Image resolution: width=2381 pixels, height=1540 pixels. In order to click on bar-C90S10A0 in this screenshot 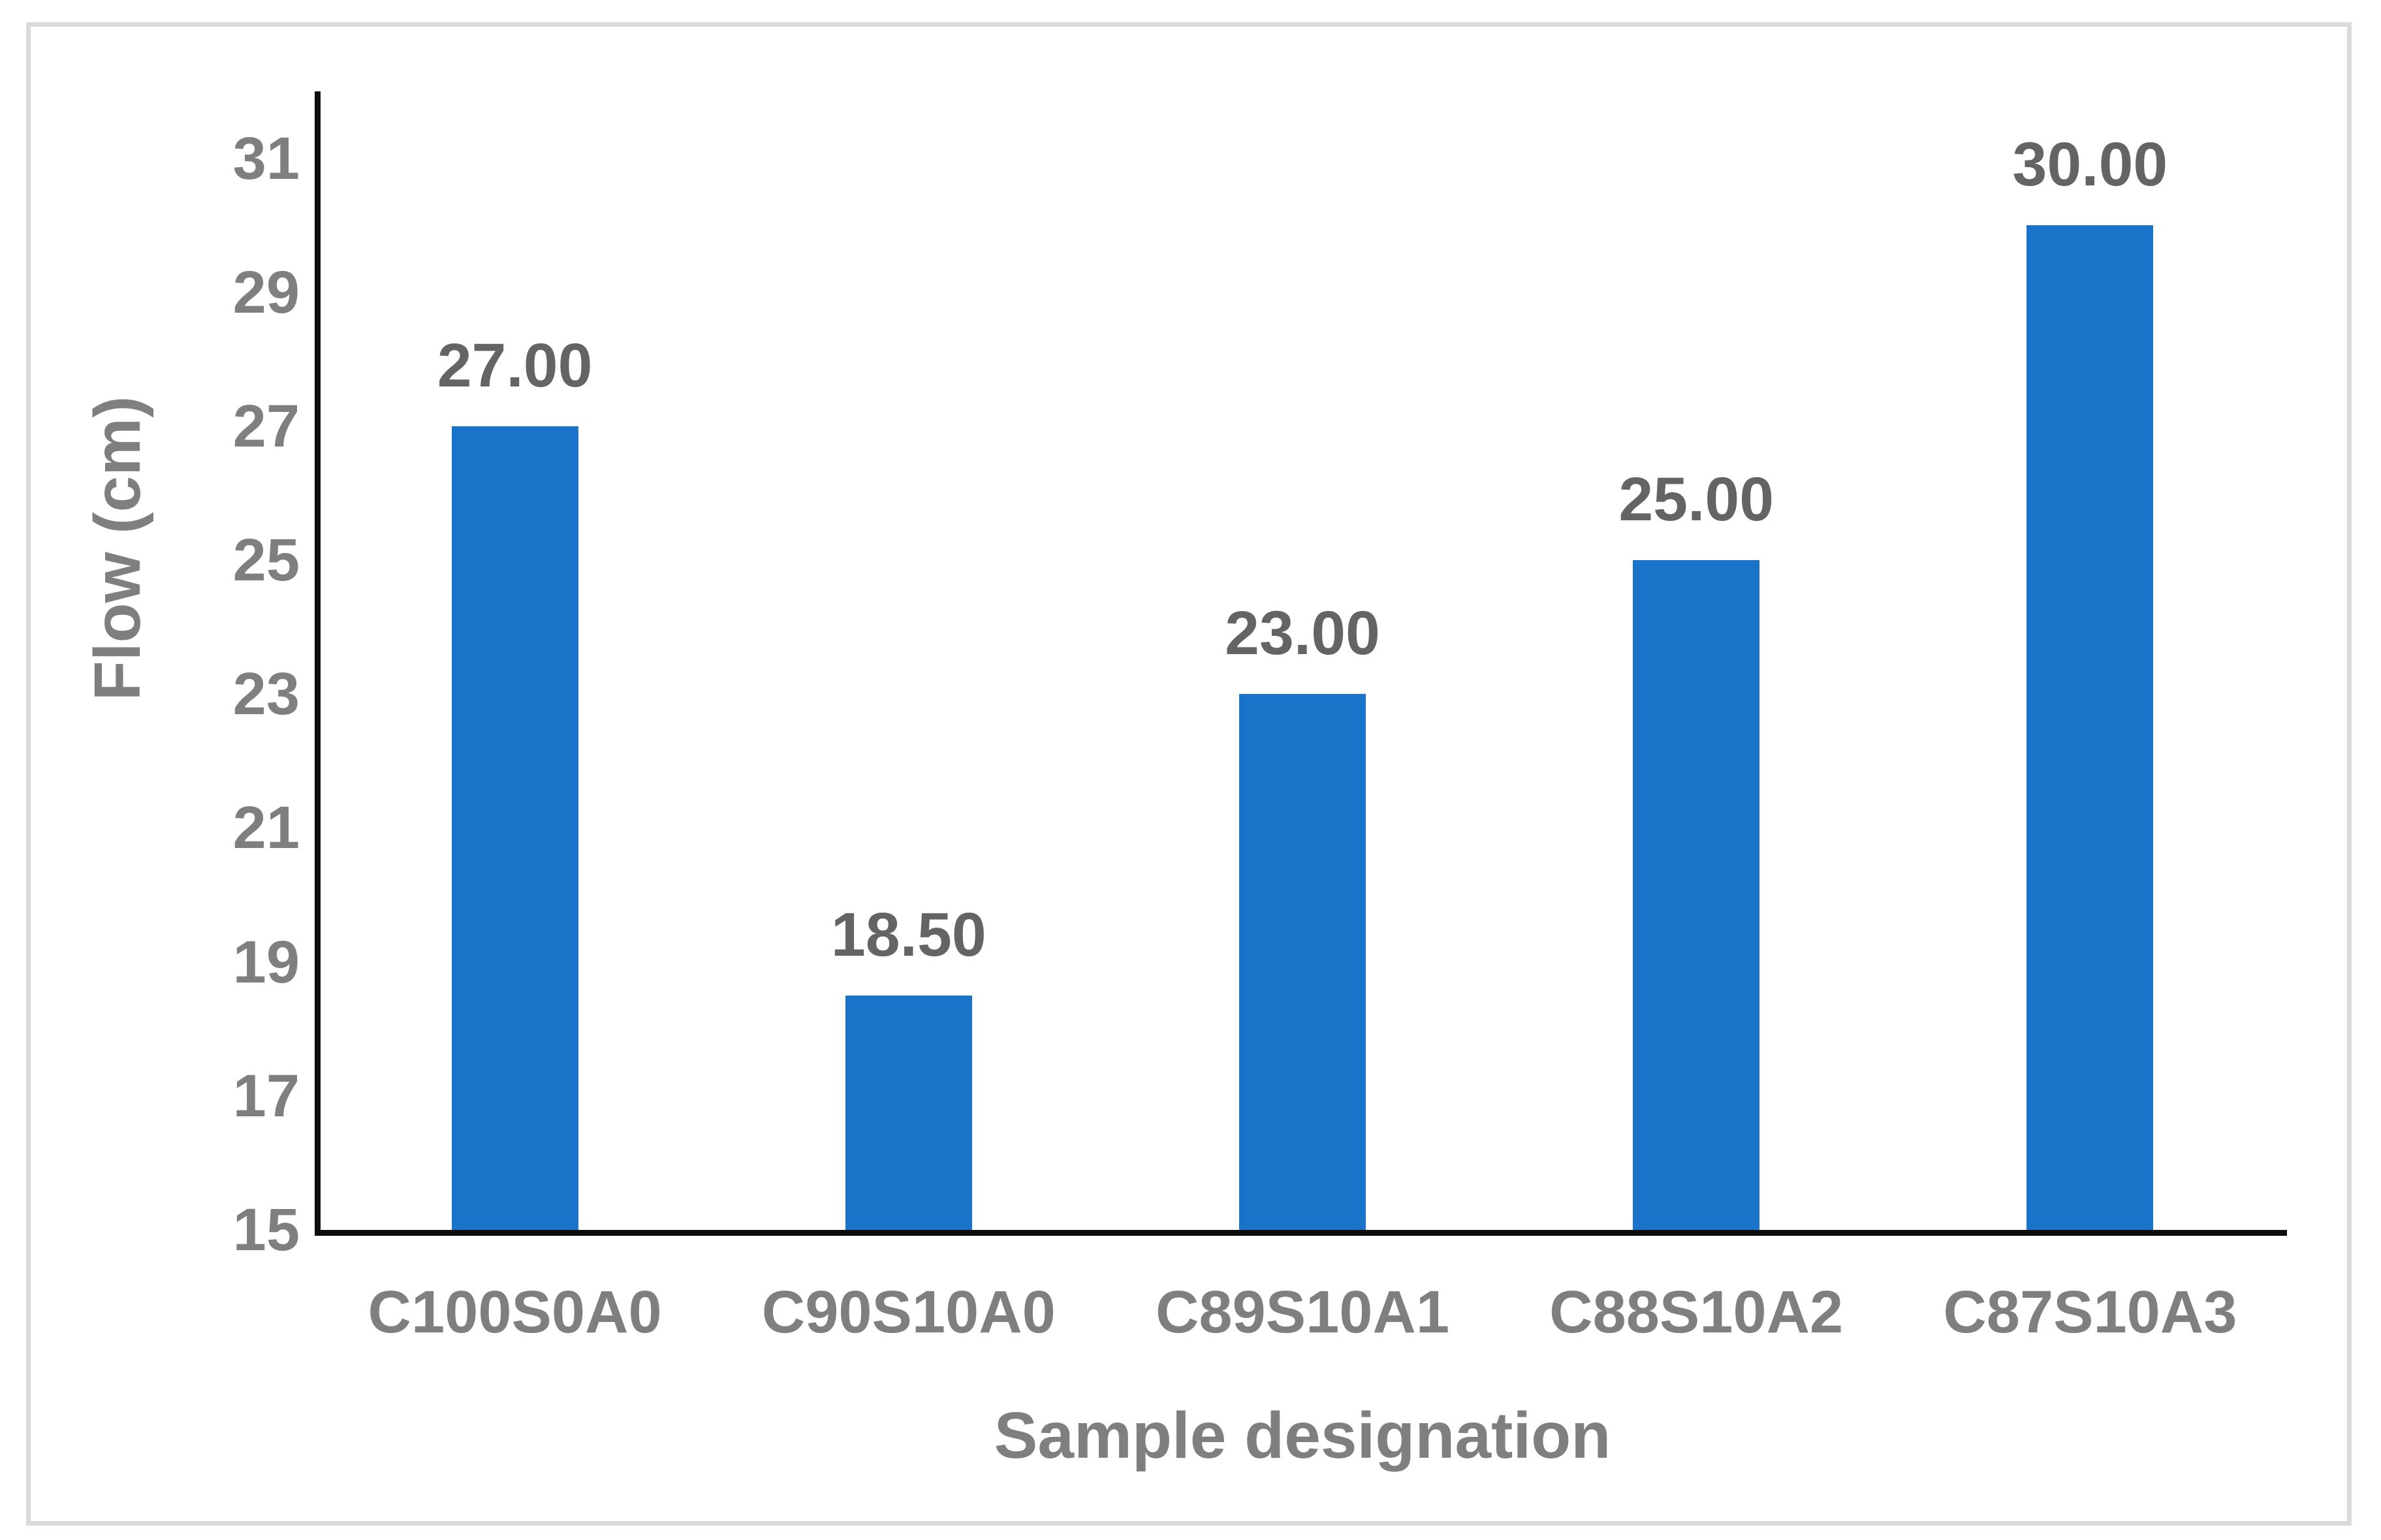, I will do `click(908, 1112)`.